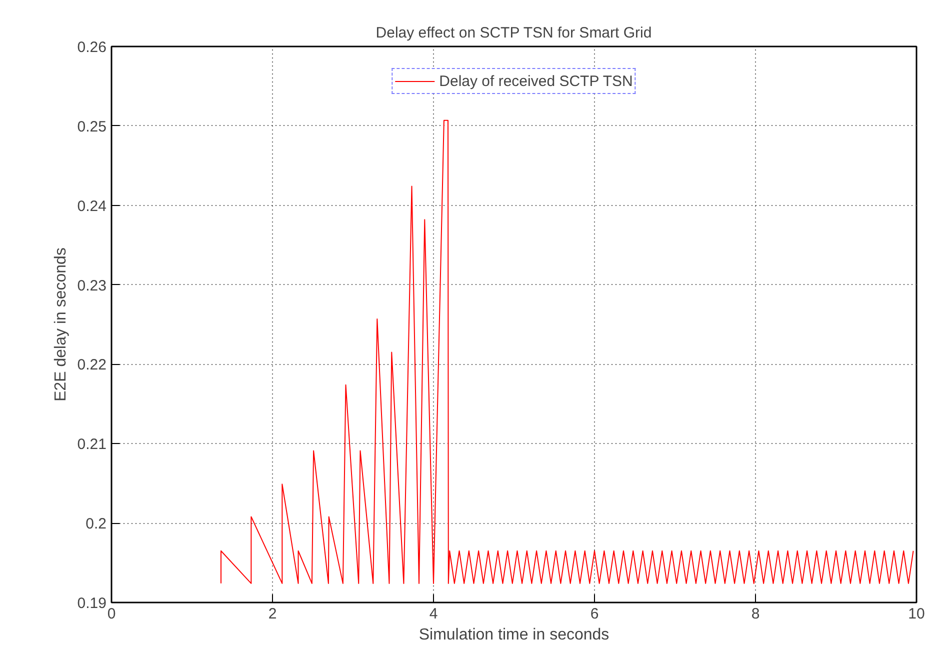 The image size is (936, 664). What do you see at coordinates (916, 614) in the screenshot?
I see `x-tick-label: 10` at bounding box center [916, 614].